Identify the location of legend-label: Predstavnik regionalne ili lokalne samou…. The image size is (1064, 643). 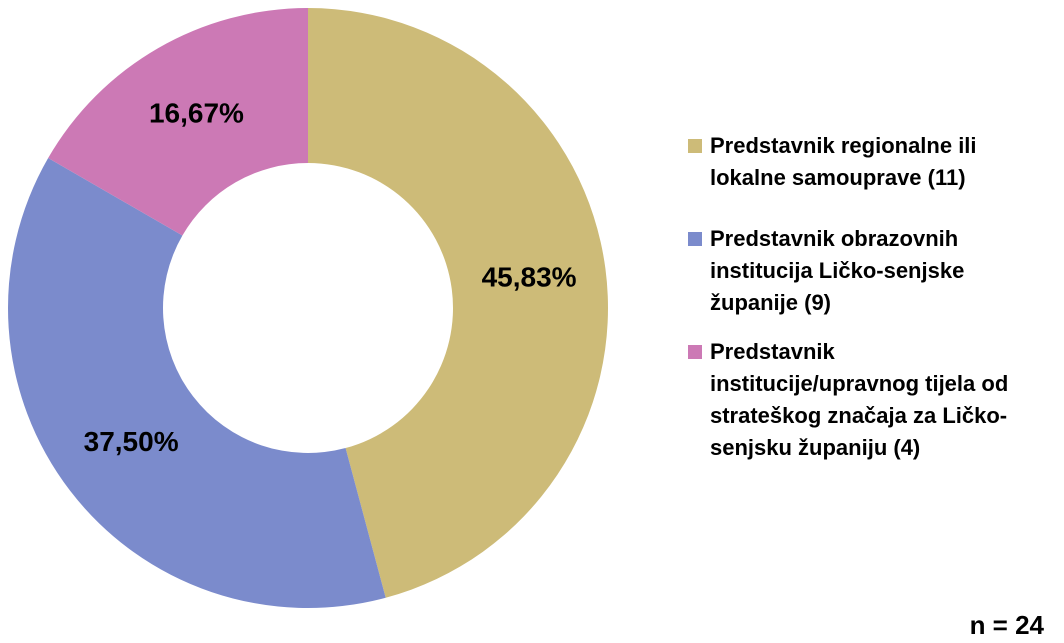
(843, 161).